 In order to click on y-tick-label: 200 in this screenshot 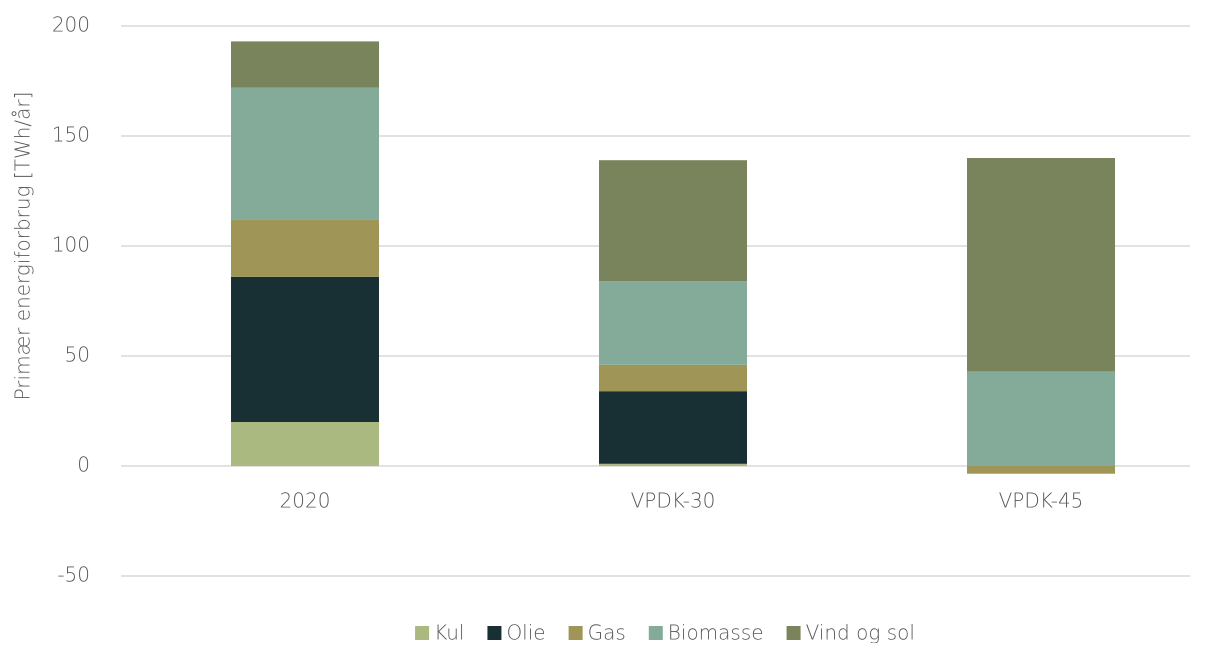, I will do `click(71, 25)`.